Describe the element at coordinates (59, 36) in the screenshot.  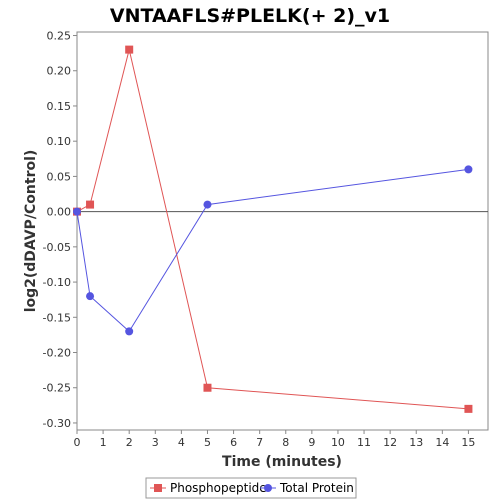
I see `y-tick-label: 0.25` at that location.